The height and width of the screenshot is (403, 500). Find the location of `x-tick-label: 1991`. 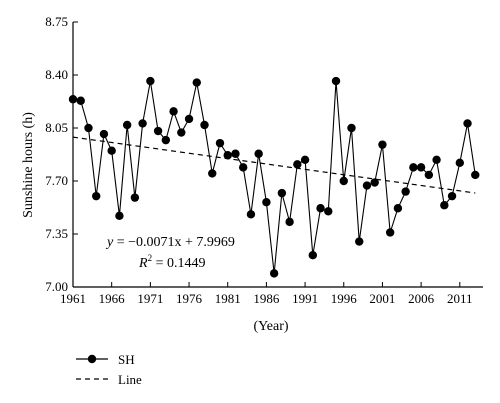

x-tick-label: 1991 is located at coordinates (305, 298).